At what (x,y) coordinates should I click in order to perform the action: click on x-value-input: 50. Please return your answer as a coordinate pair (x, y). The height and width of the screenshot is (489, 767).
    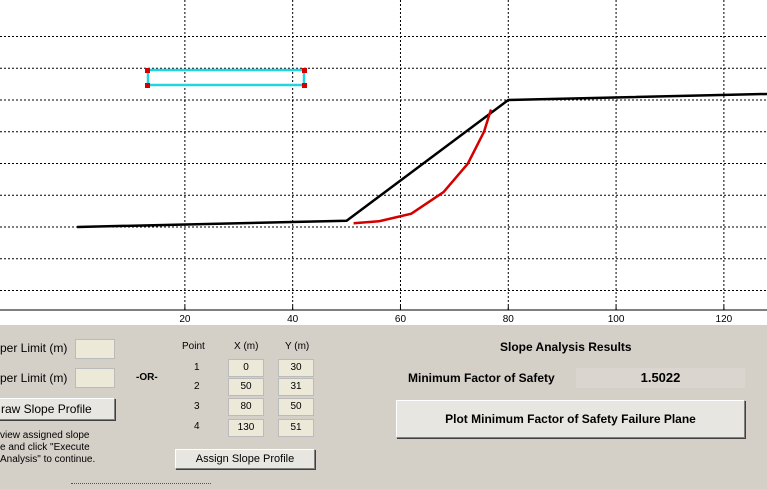
    Looking at the image, I should click on (246, 387).